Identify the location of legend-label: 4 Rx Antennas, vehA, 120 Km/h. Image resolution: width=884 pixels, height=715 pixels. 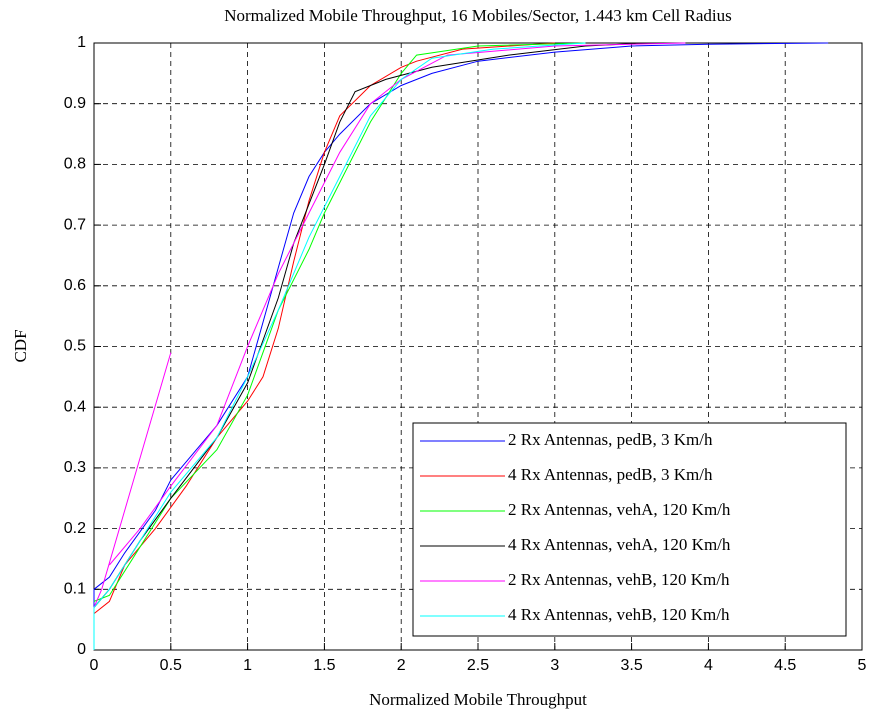
(619, 544).